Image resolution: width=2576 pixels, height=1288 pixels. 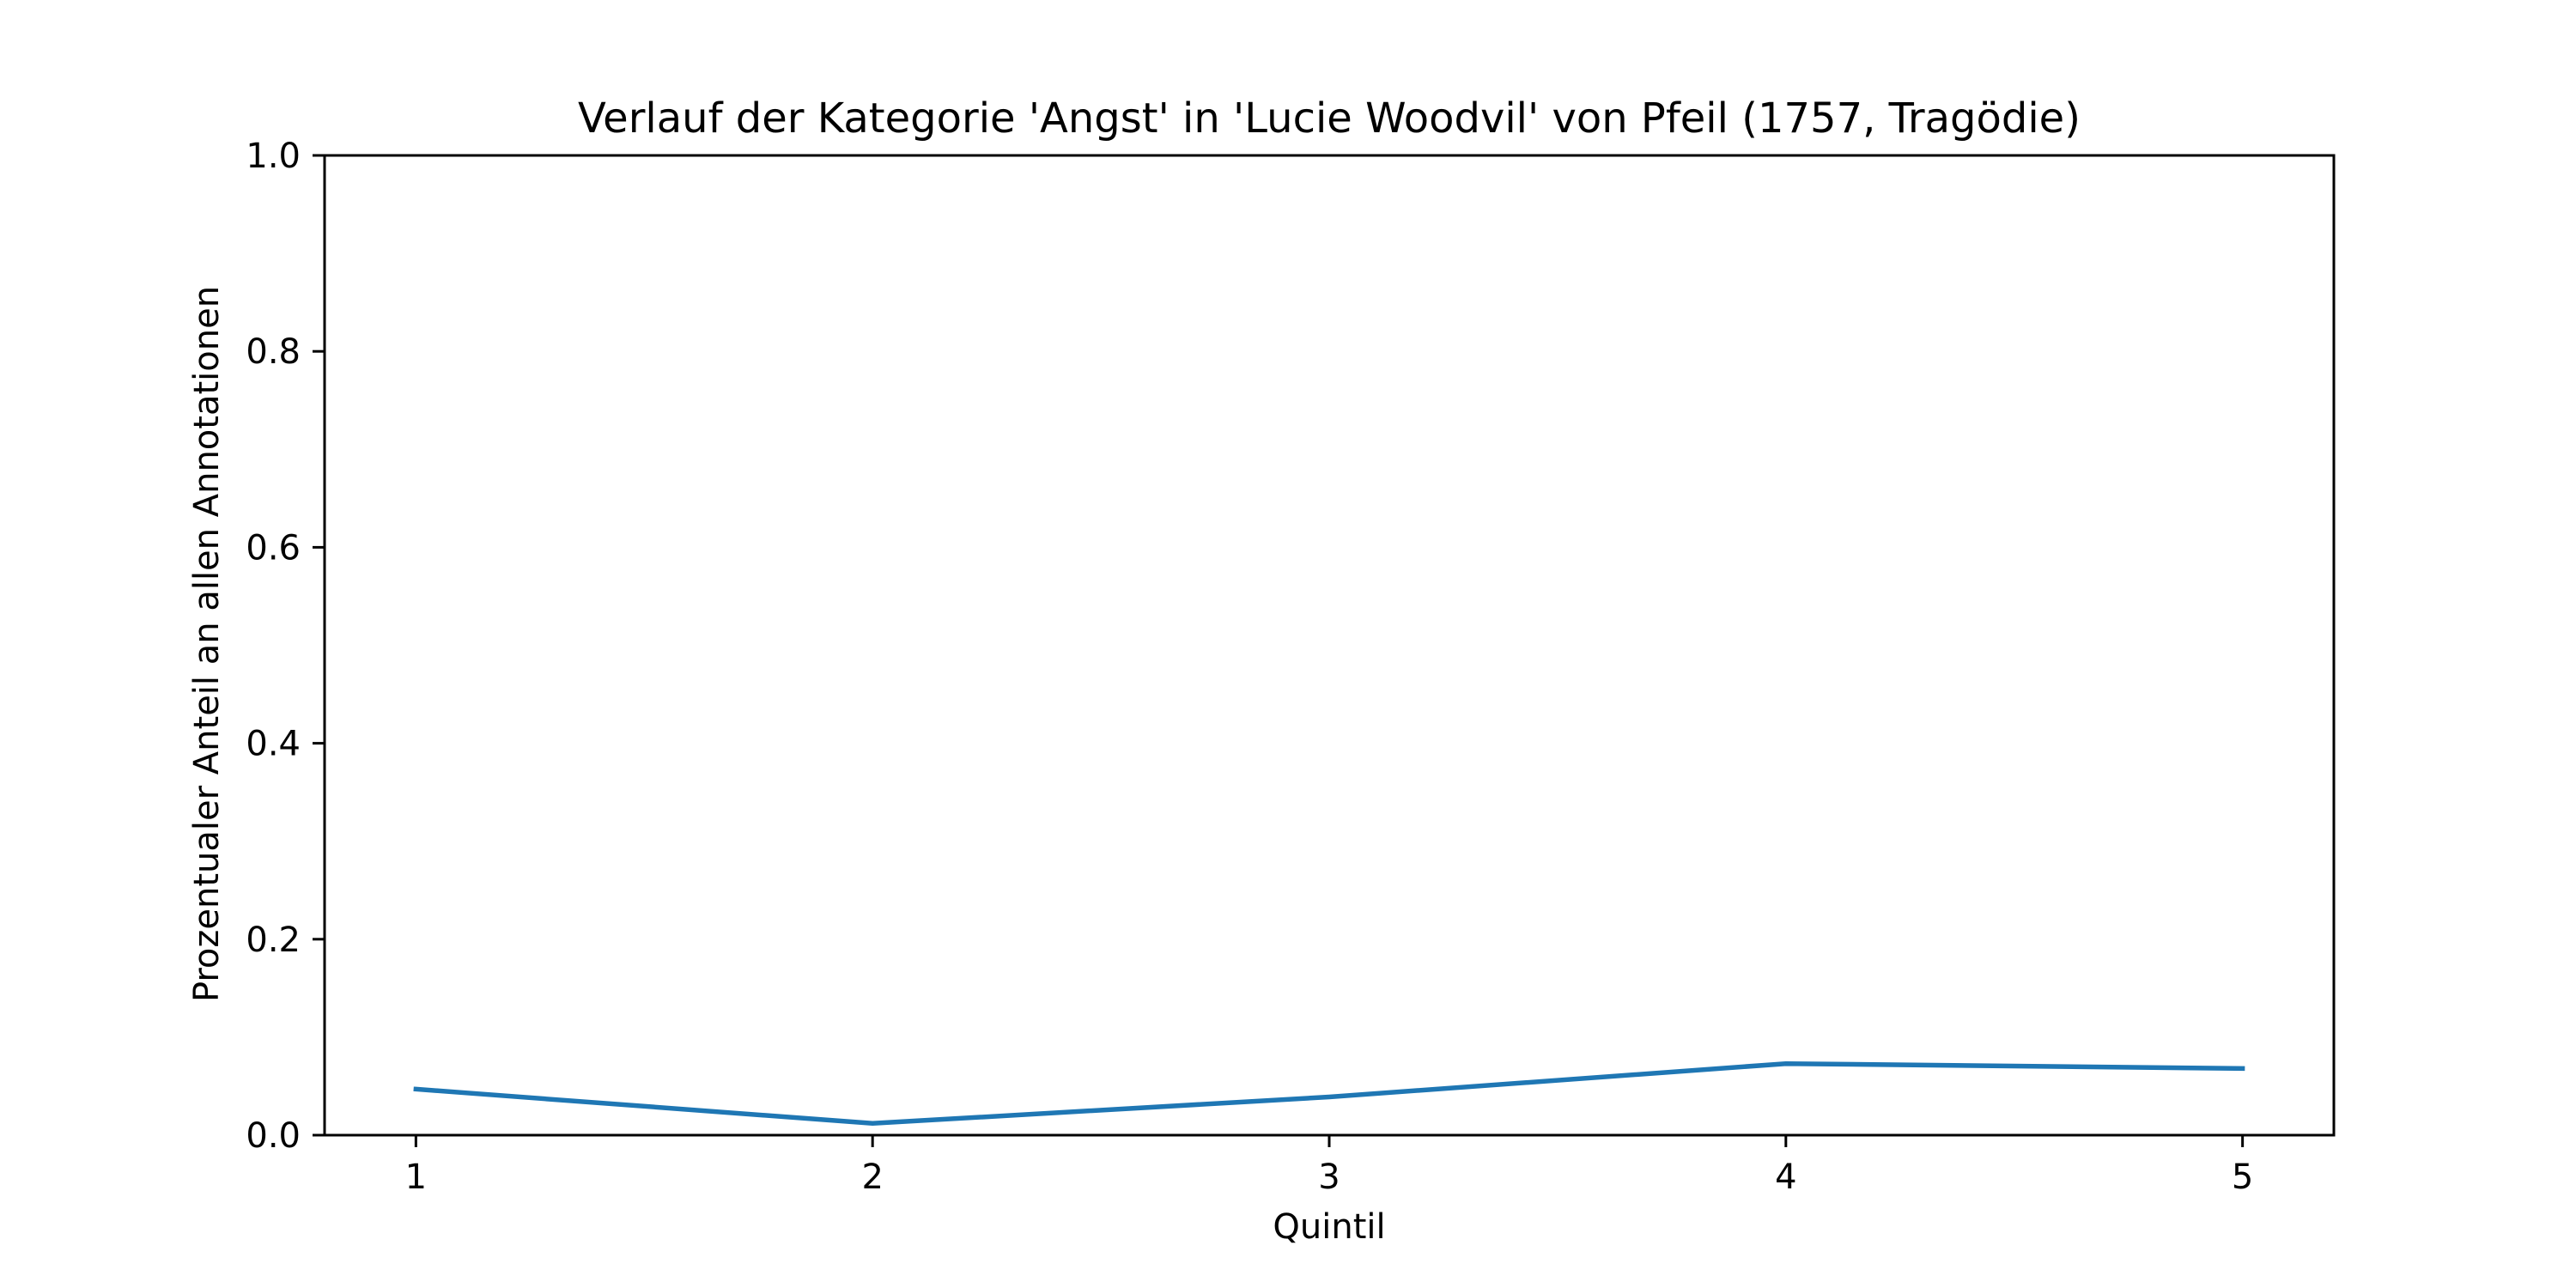 What do you see at coordinates (416, 1177) in the screenshot?
I see `x-tick-label: 1` at bounding box center [416, 1177].